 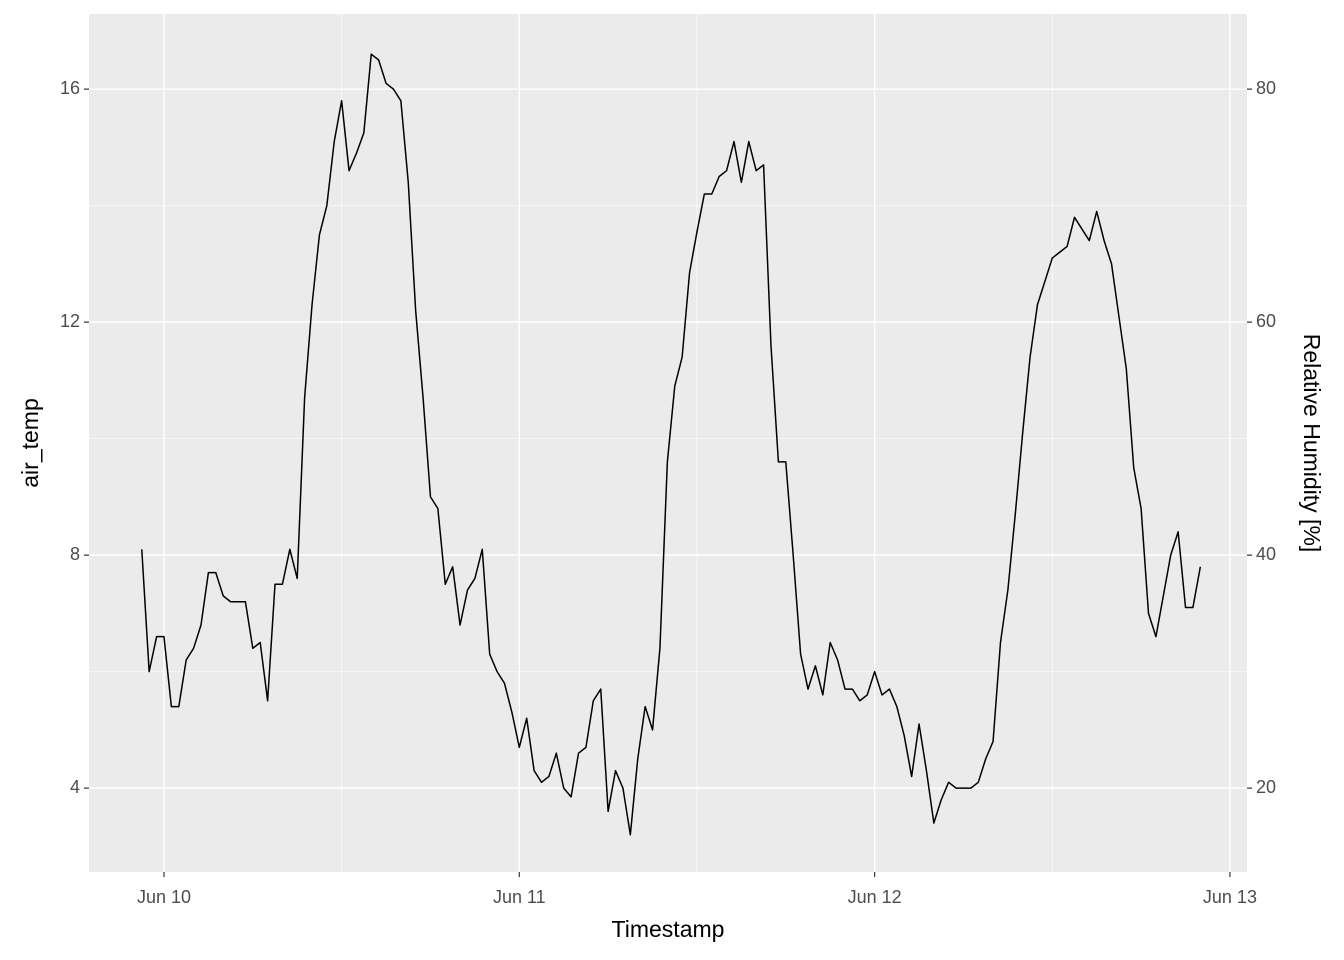 What do you see at coordinates (1266, 787) in the screenshot?
I see `y2-tick-label: 20` at bounding box center [1266, 787].